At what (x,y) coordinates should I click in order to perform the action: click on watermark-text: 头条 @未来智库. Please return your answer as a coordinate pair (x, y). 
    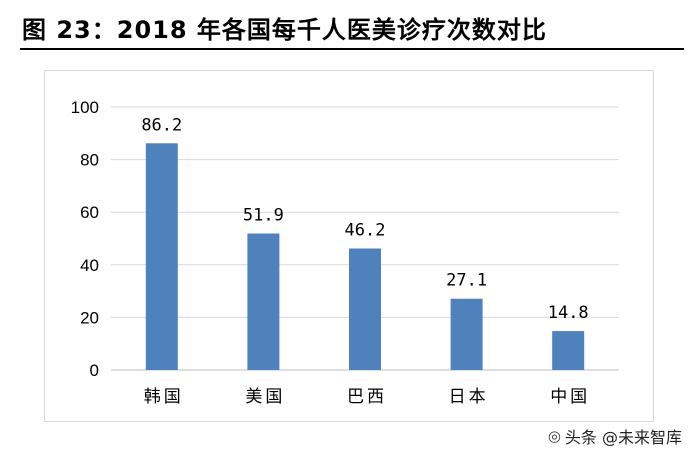
    Looking at the image, I should click on (623, 437).